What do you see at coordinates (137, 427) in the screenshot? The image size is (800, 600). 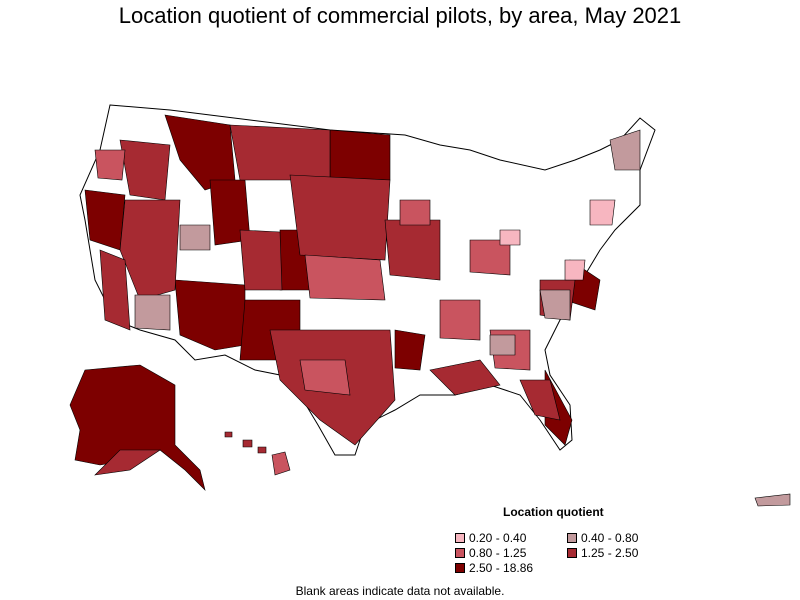 I see `alaska` at bounding box center [137, 427].